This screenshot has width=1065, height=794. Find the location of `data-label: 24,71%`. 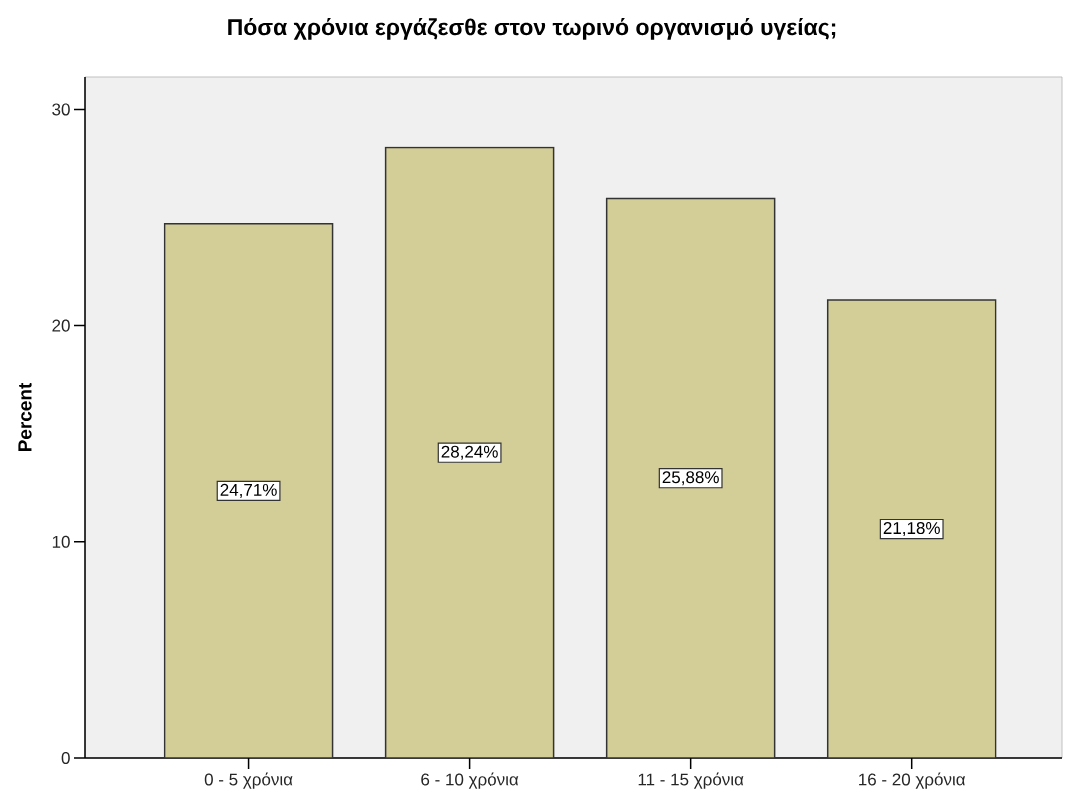

data-label: 24,71% is located at coordinates (248, 490).